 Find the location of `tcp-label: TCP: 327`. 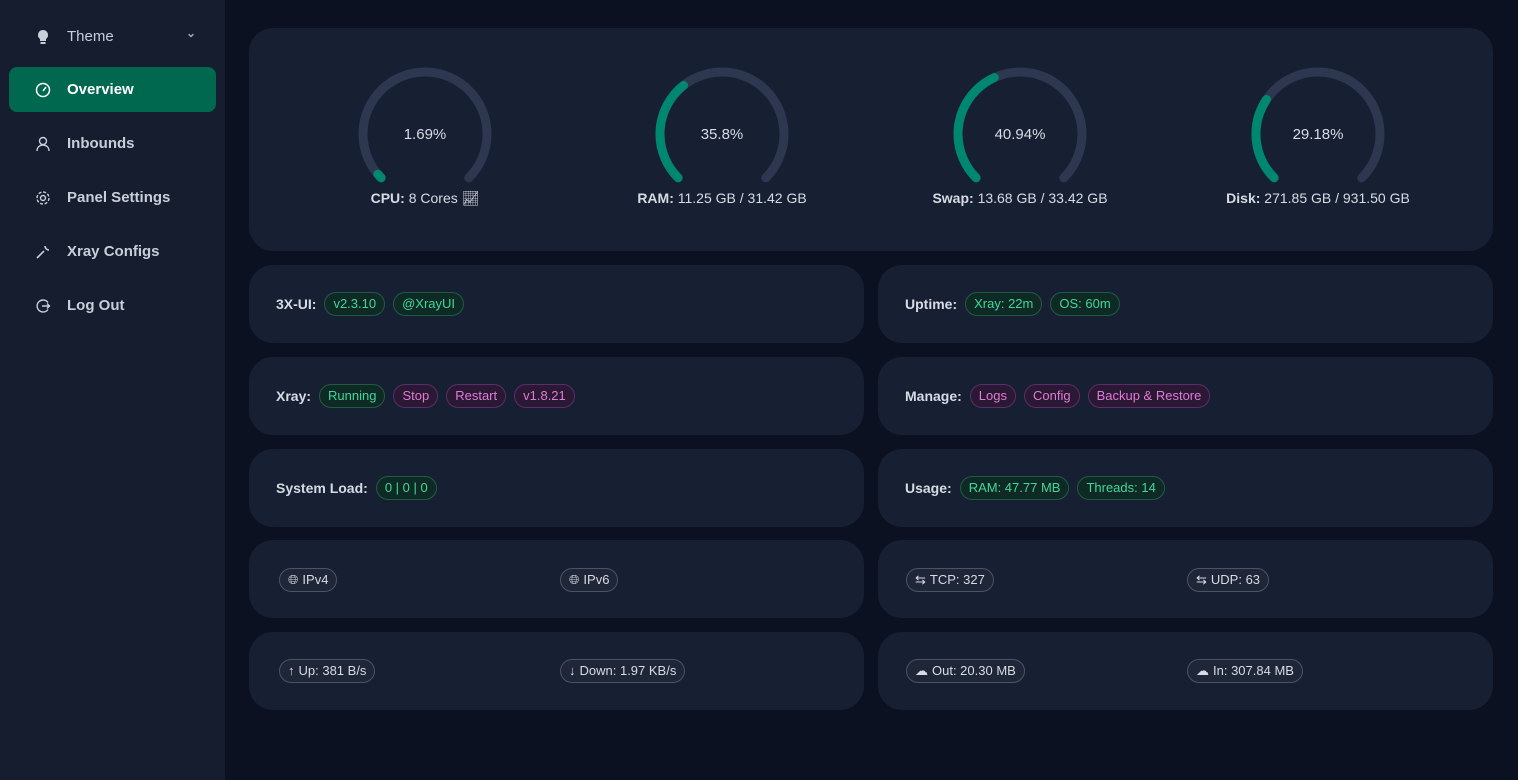

tcp-label: TCP: 327 is located at coordinates (957, 579).